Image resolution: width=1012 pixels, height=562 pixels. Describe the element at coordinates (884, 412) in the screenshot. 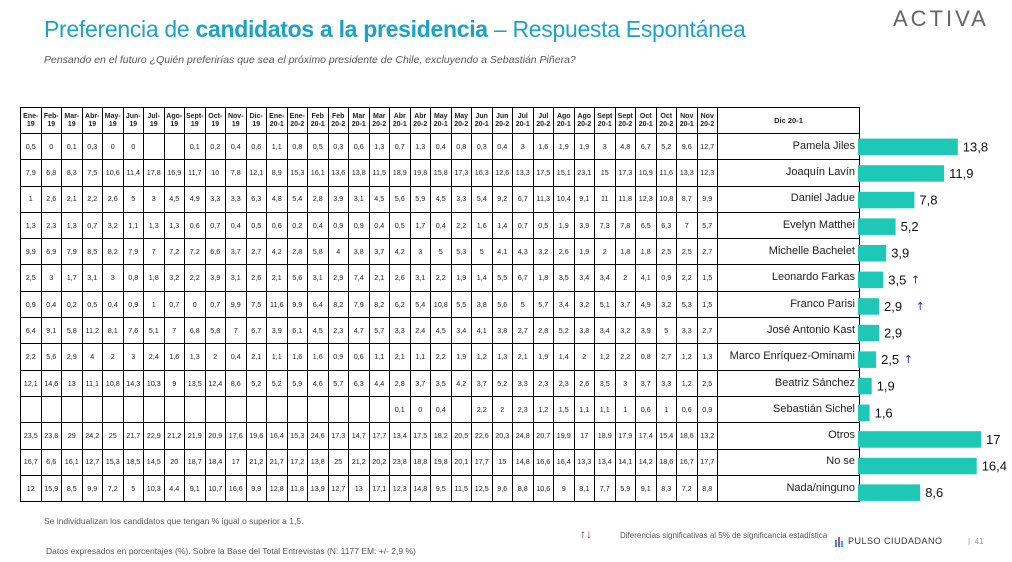

I see `bar-value-label: 1,6` at that location.